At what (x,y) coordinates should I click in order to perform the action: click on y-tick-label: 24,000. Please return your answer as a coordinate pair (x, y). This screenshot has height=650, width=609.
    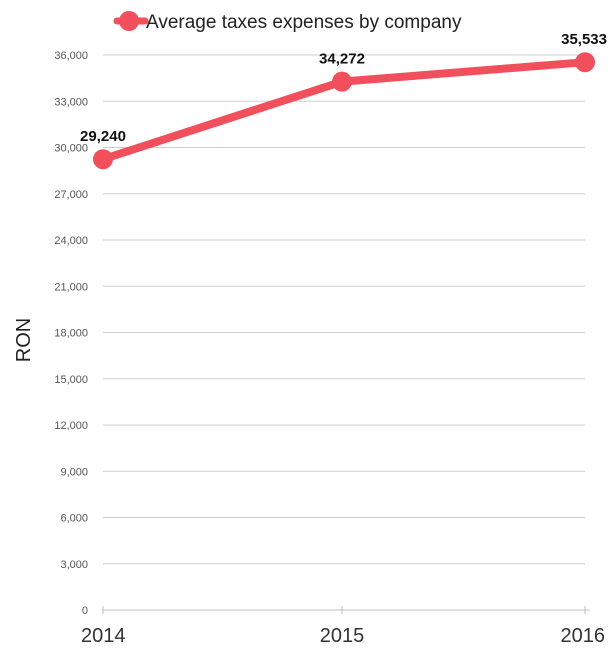
    Looking at the image, I should click on (71, 241).